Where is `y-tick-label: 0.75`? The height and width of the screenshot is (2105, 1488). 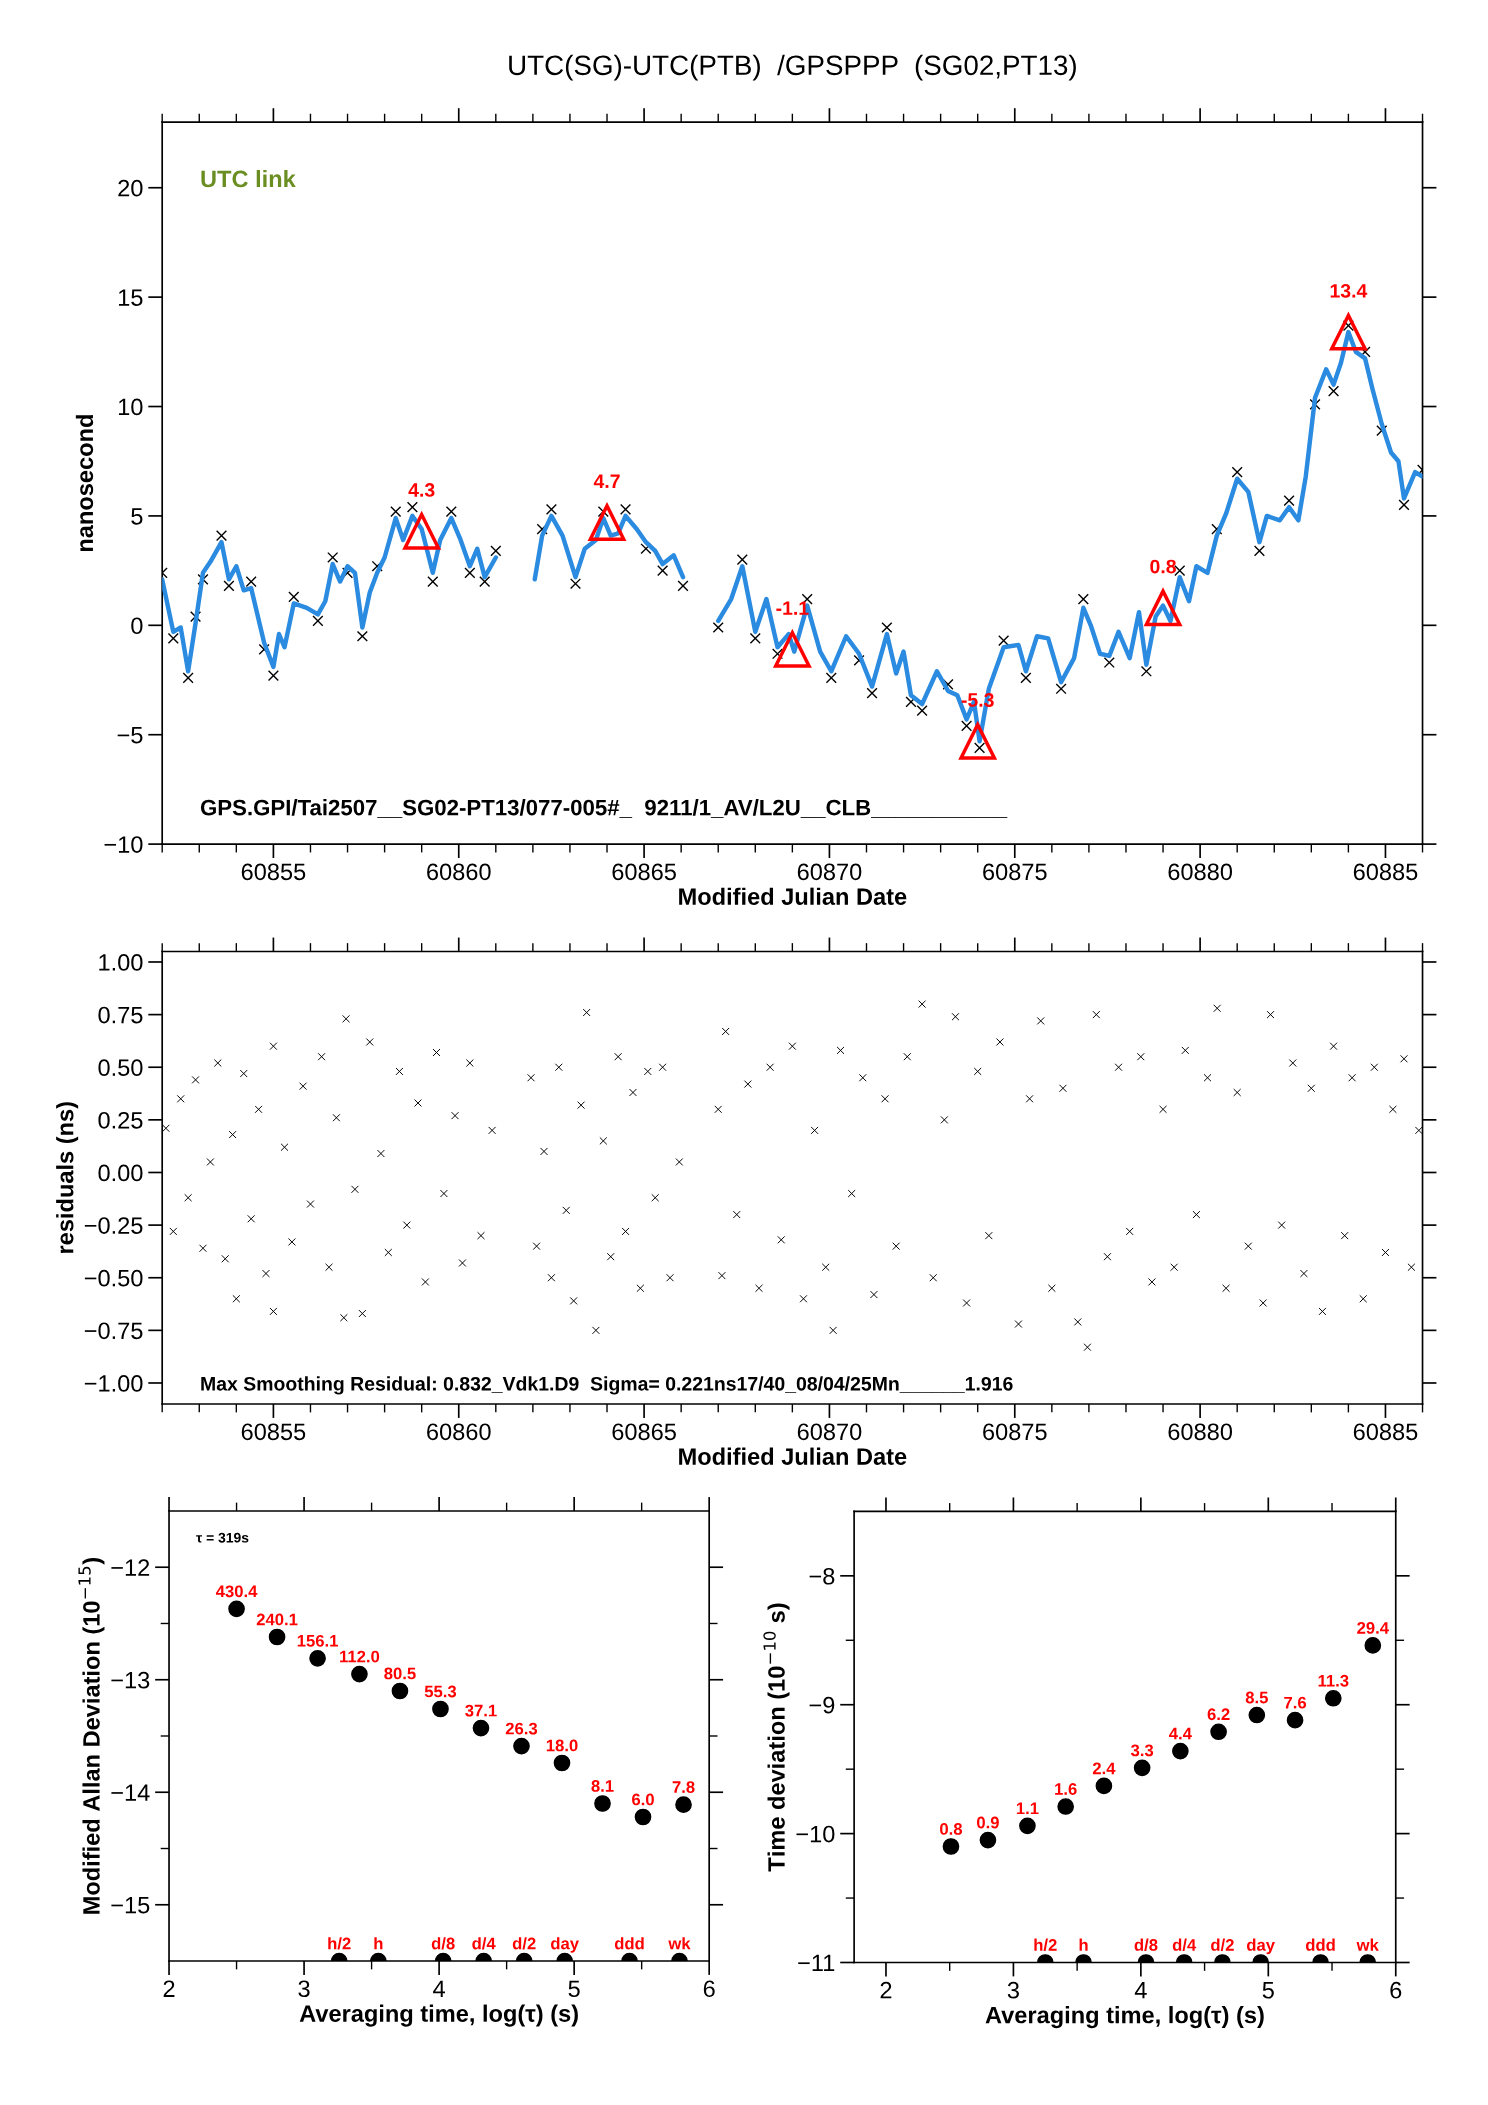 y-tick-label: 0.75 is located at coordinates (120, 1015).